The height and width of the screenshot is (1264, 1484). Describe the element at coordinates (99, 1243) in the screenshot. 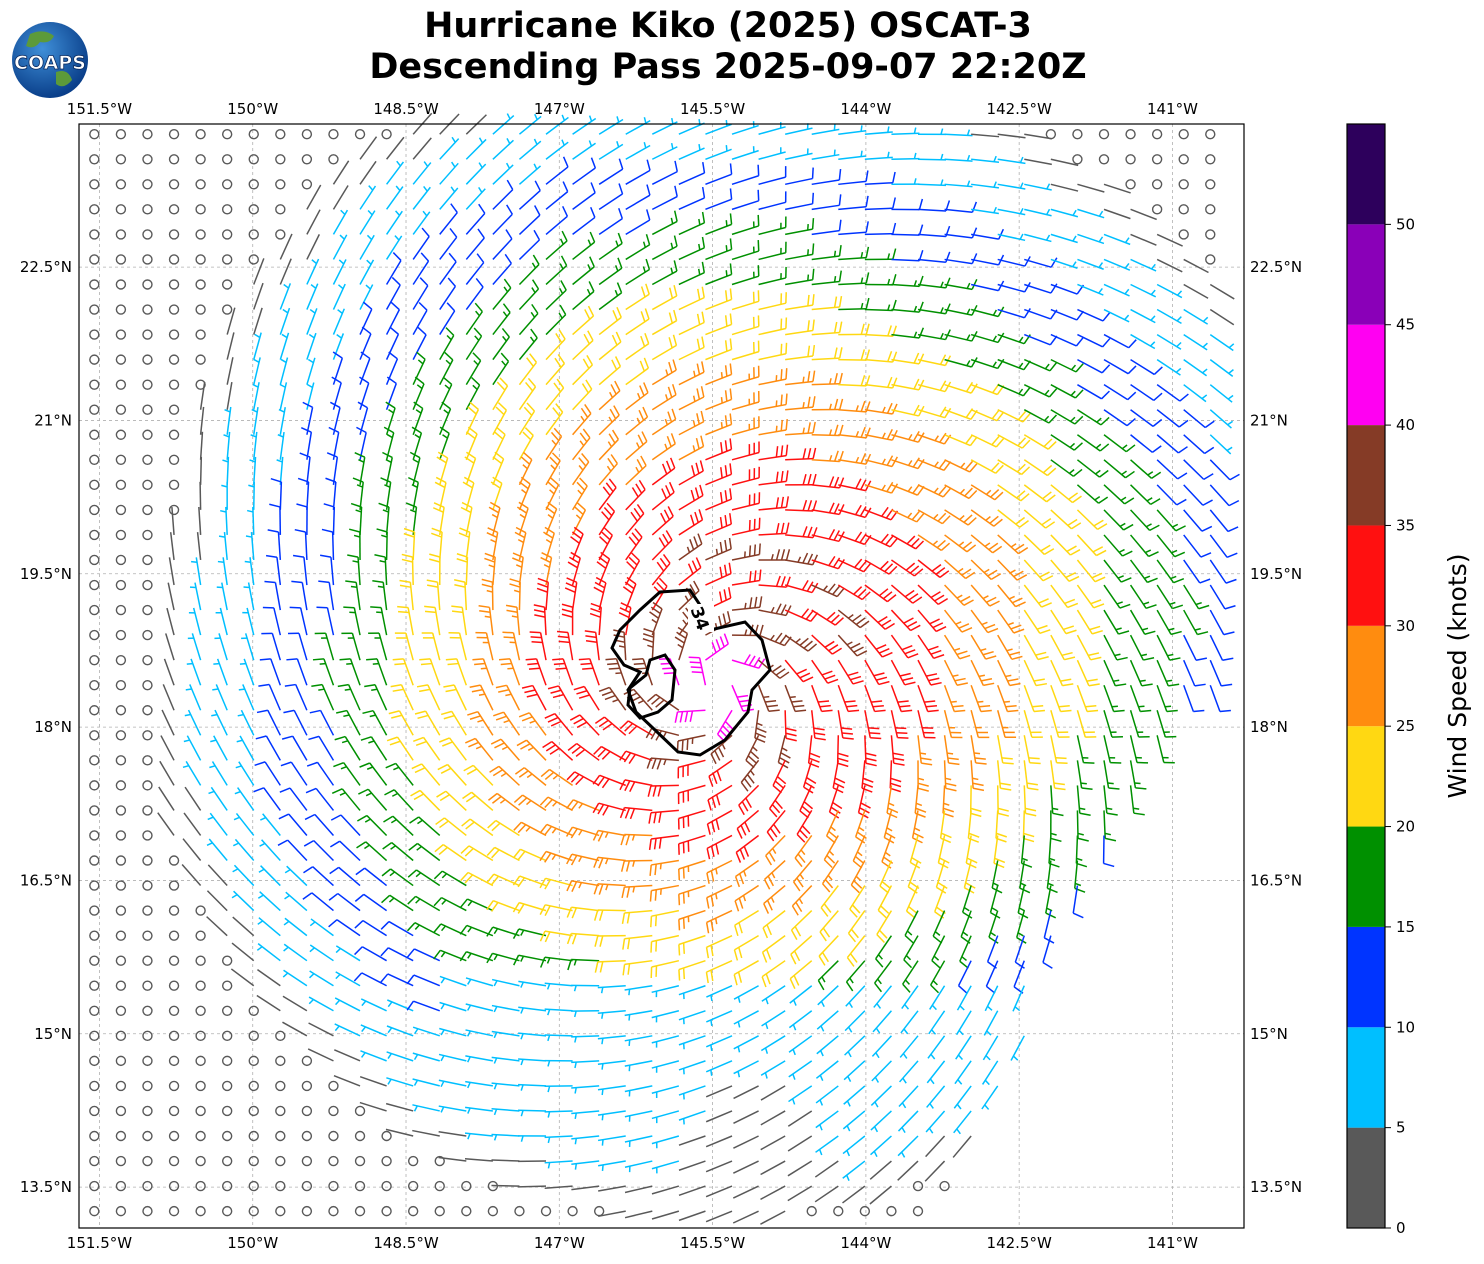

I see `lon-tick-label-bottom: 151.5°W` at that location.